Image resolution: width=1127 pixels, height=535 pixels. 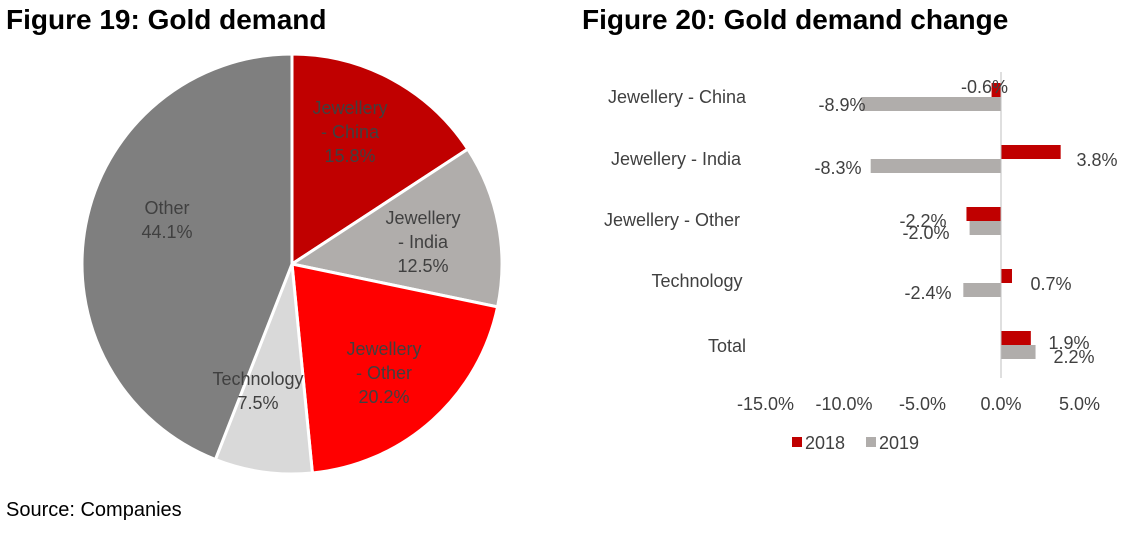 I want to click on data-label-2018-4: 1.9%, so click(x=1068, y=343).